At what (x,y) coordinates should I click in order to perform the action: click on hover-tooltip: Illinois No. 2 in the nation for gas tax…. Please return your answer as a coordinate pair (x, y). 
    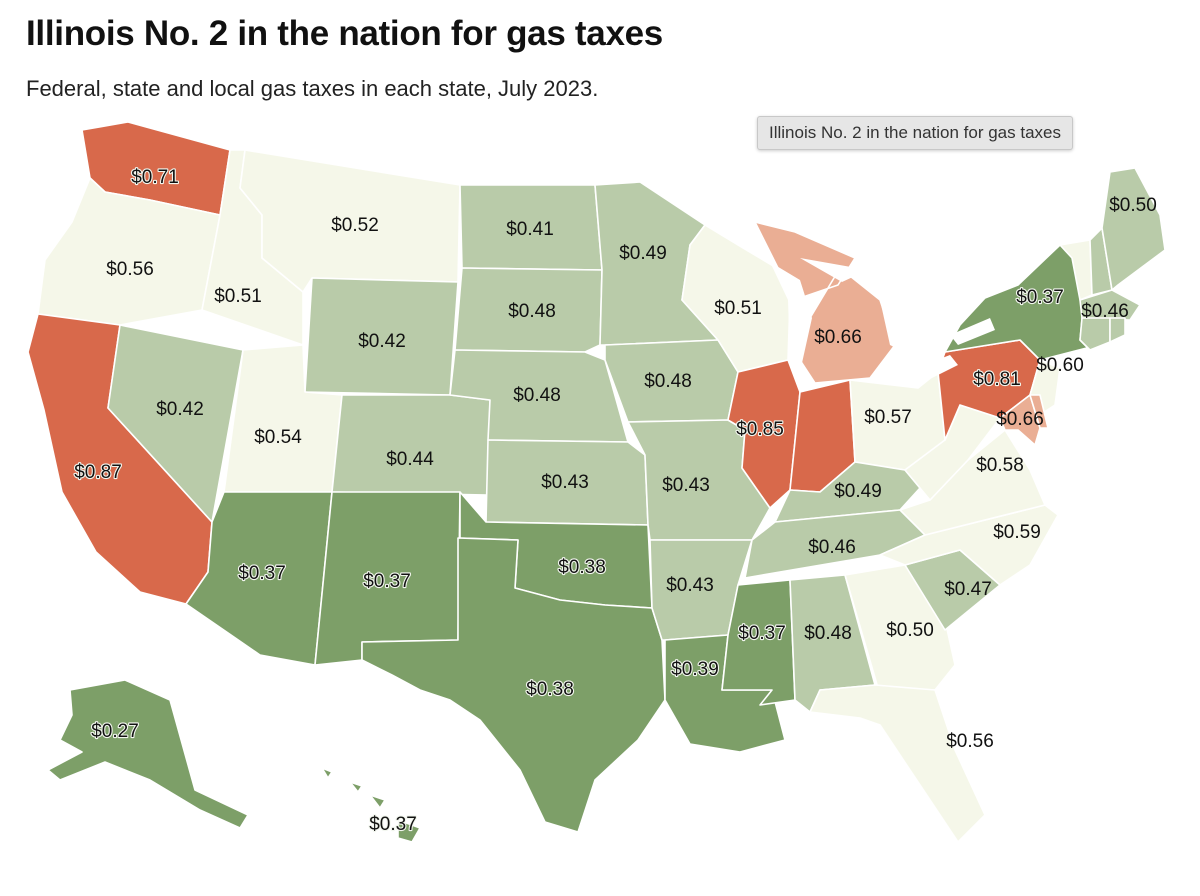
    Looking at the image, I should click on (915, 133).